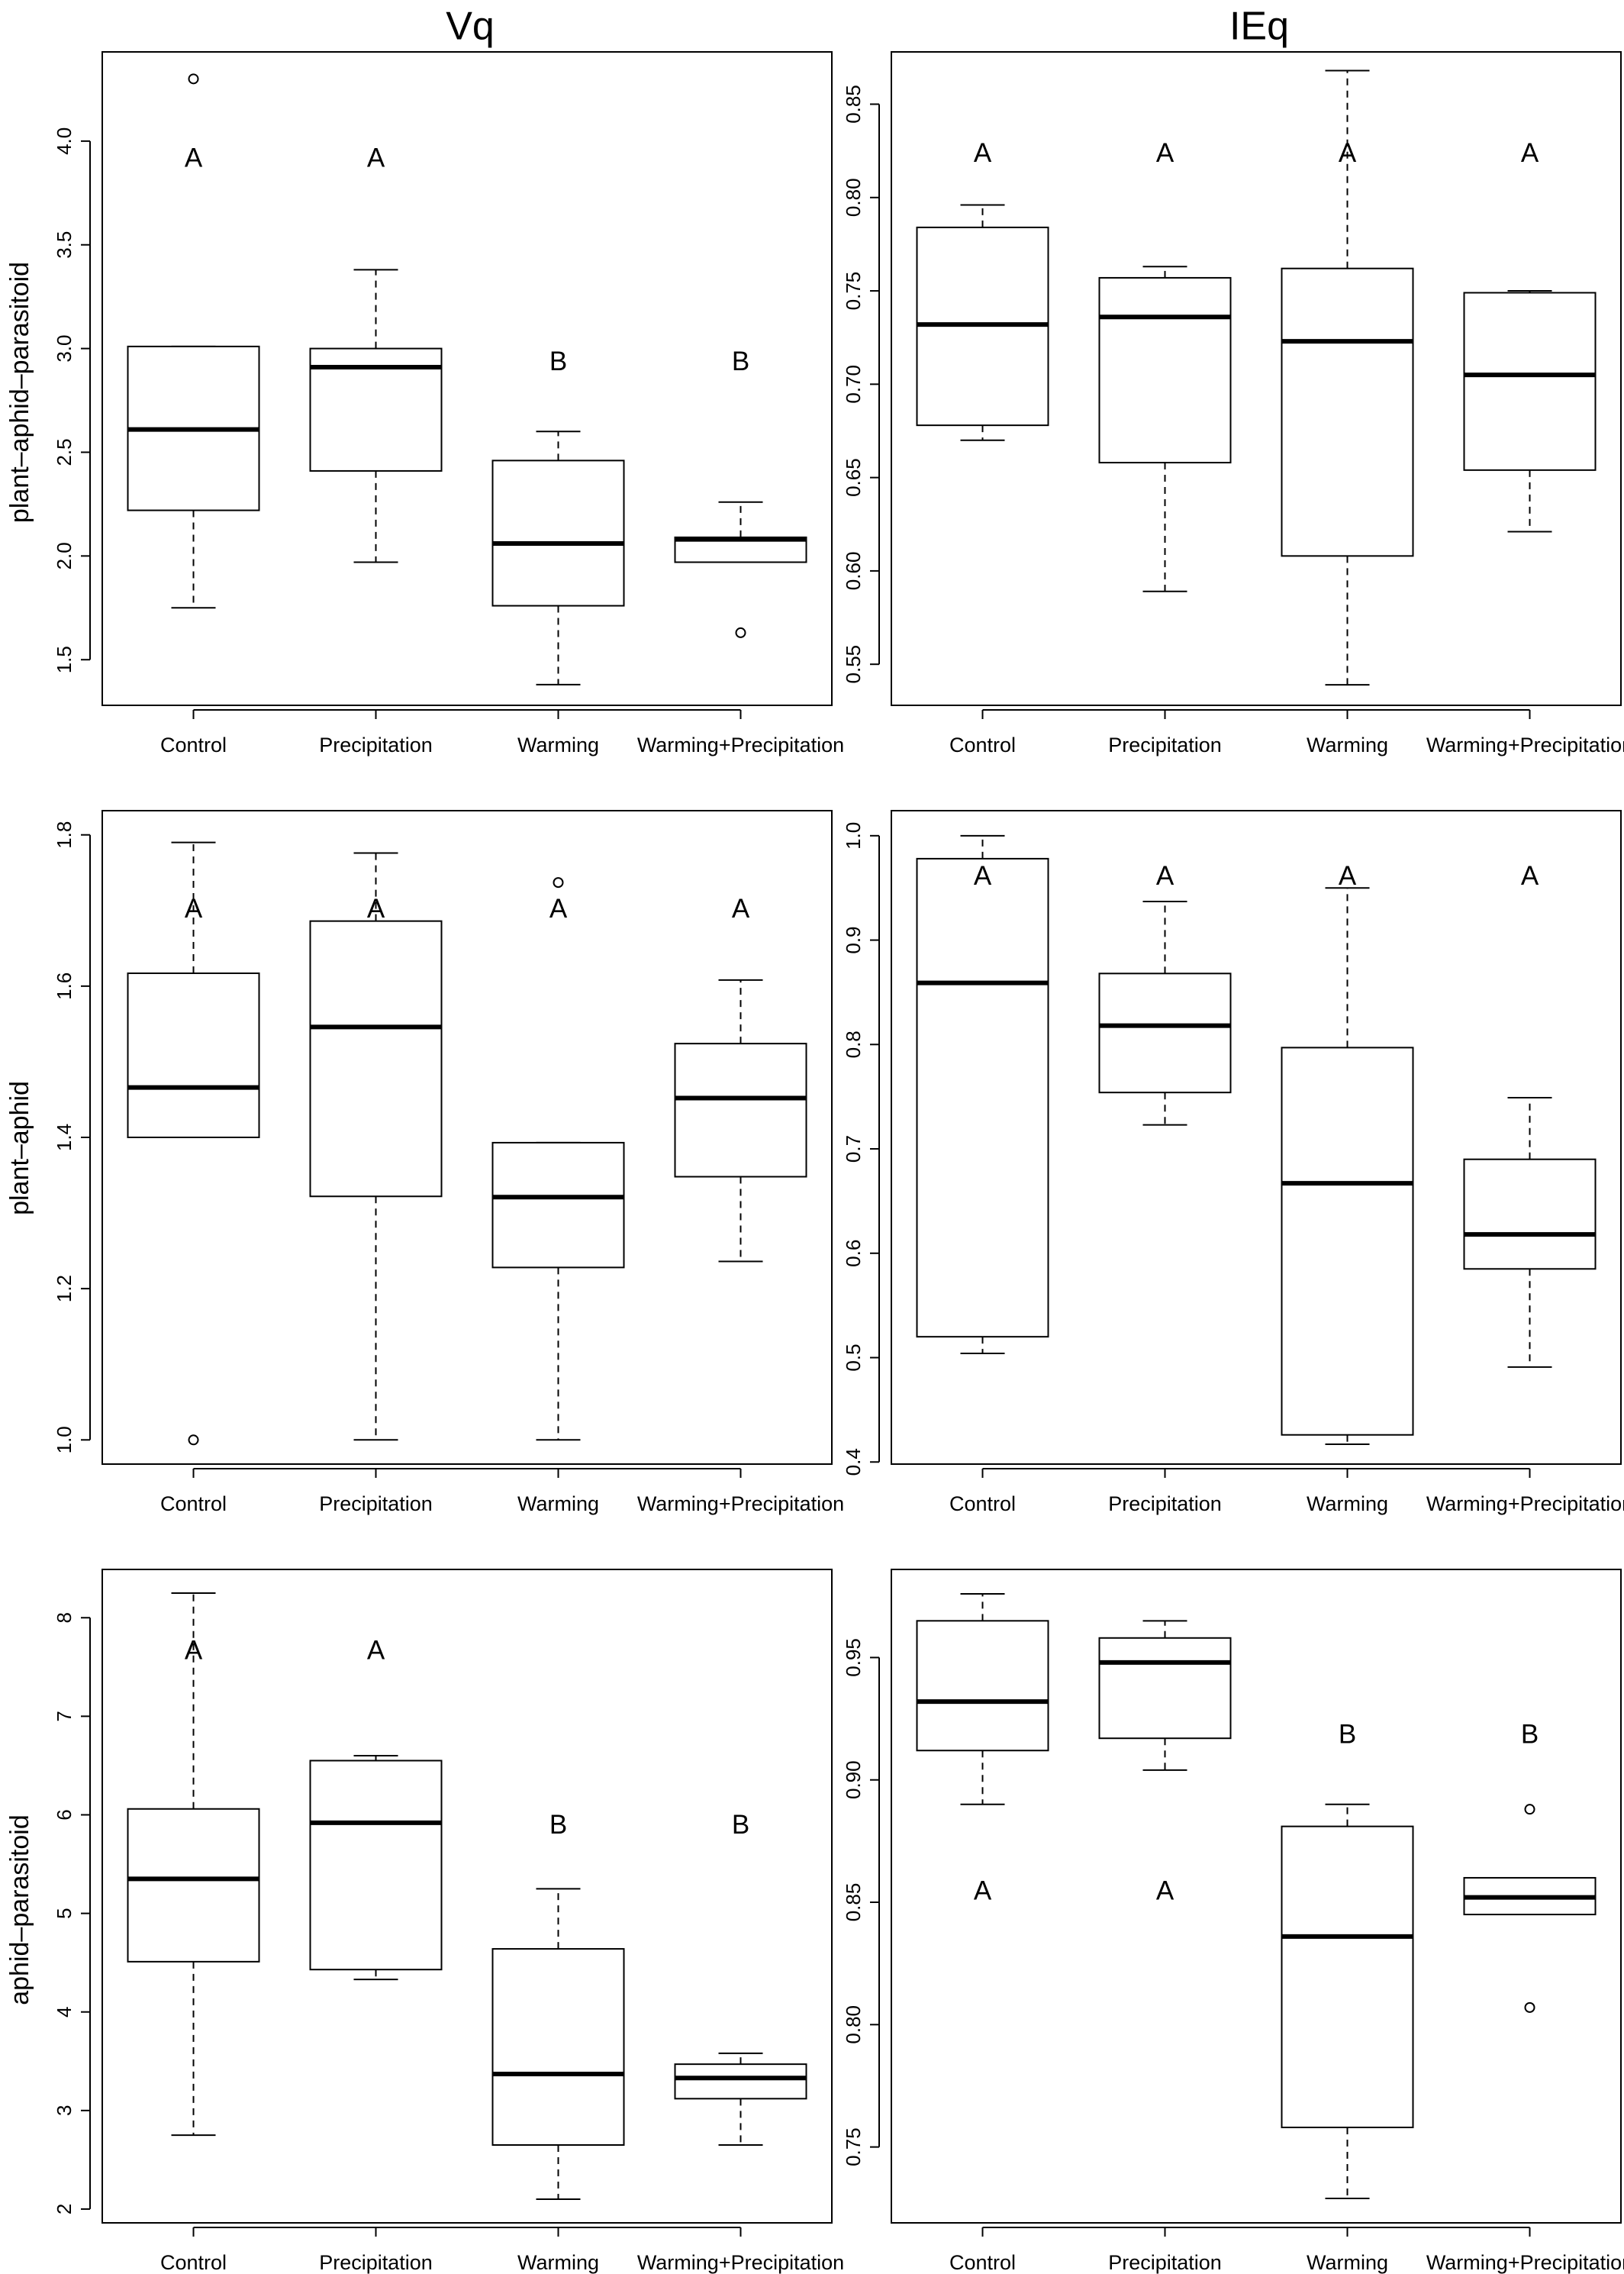  Describe the element at coordinates (194, 158) in the screenshot. I see `panel-0-letter-0: A` at that location.